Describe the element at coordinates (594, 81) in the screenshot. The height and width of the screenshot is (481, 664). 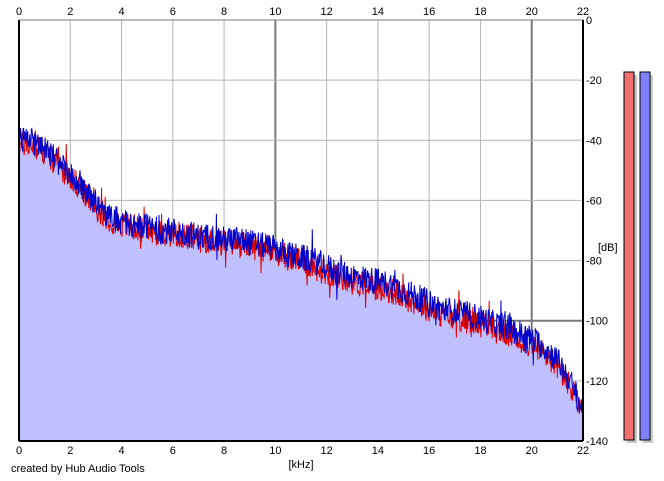
I see `y-tick-label: -20` at that location.